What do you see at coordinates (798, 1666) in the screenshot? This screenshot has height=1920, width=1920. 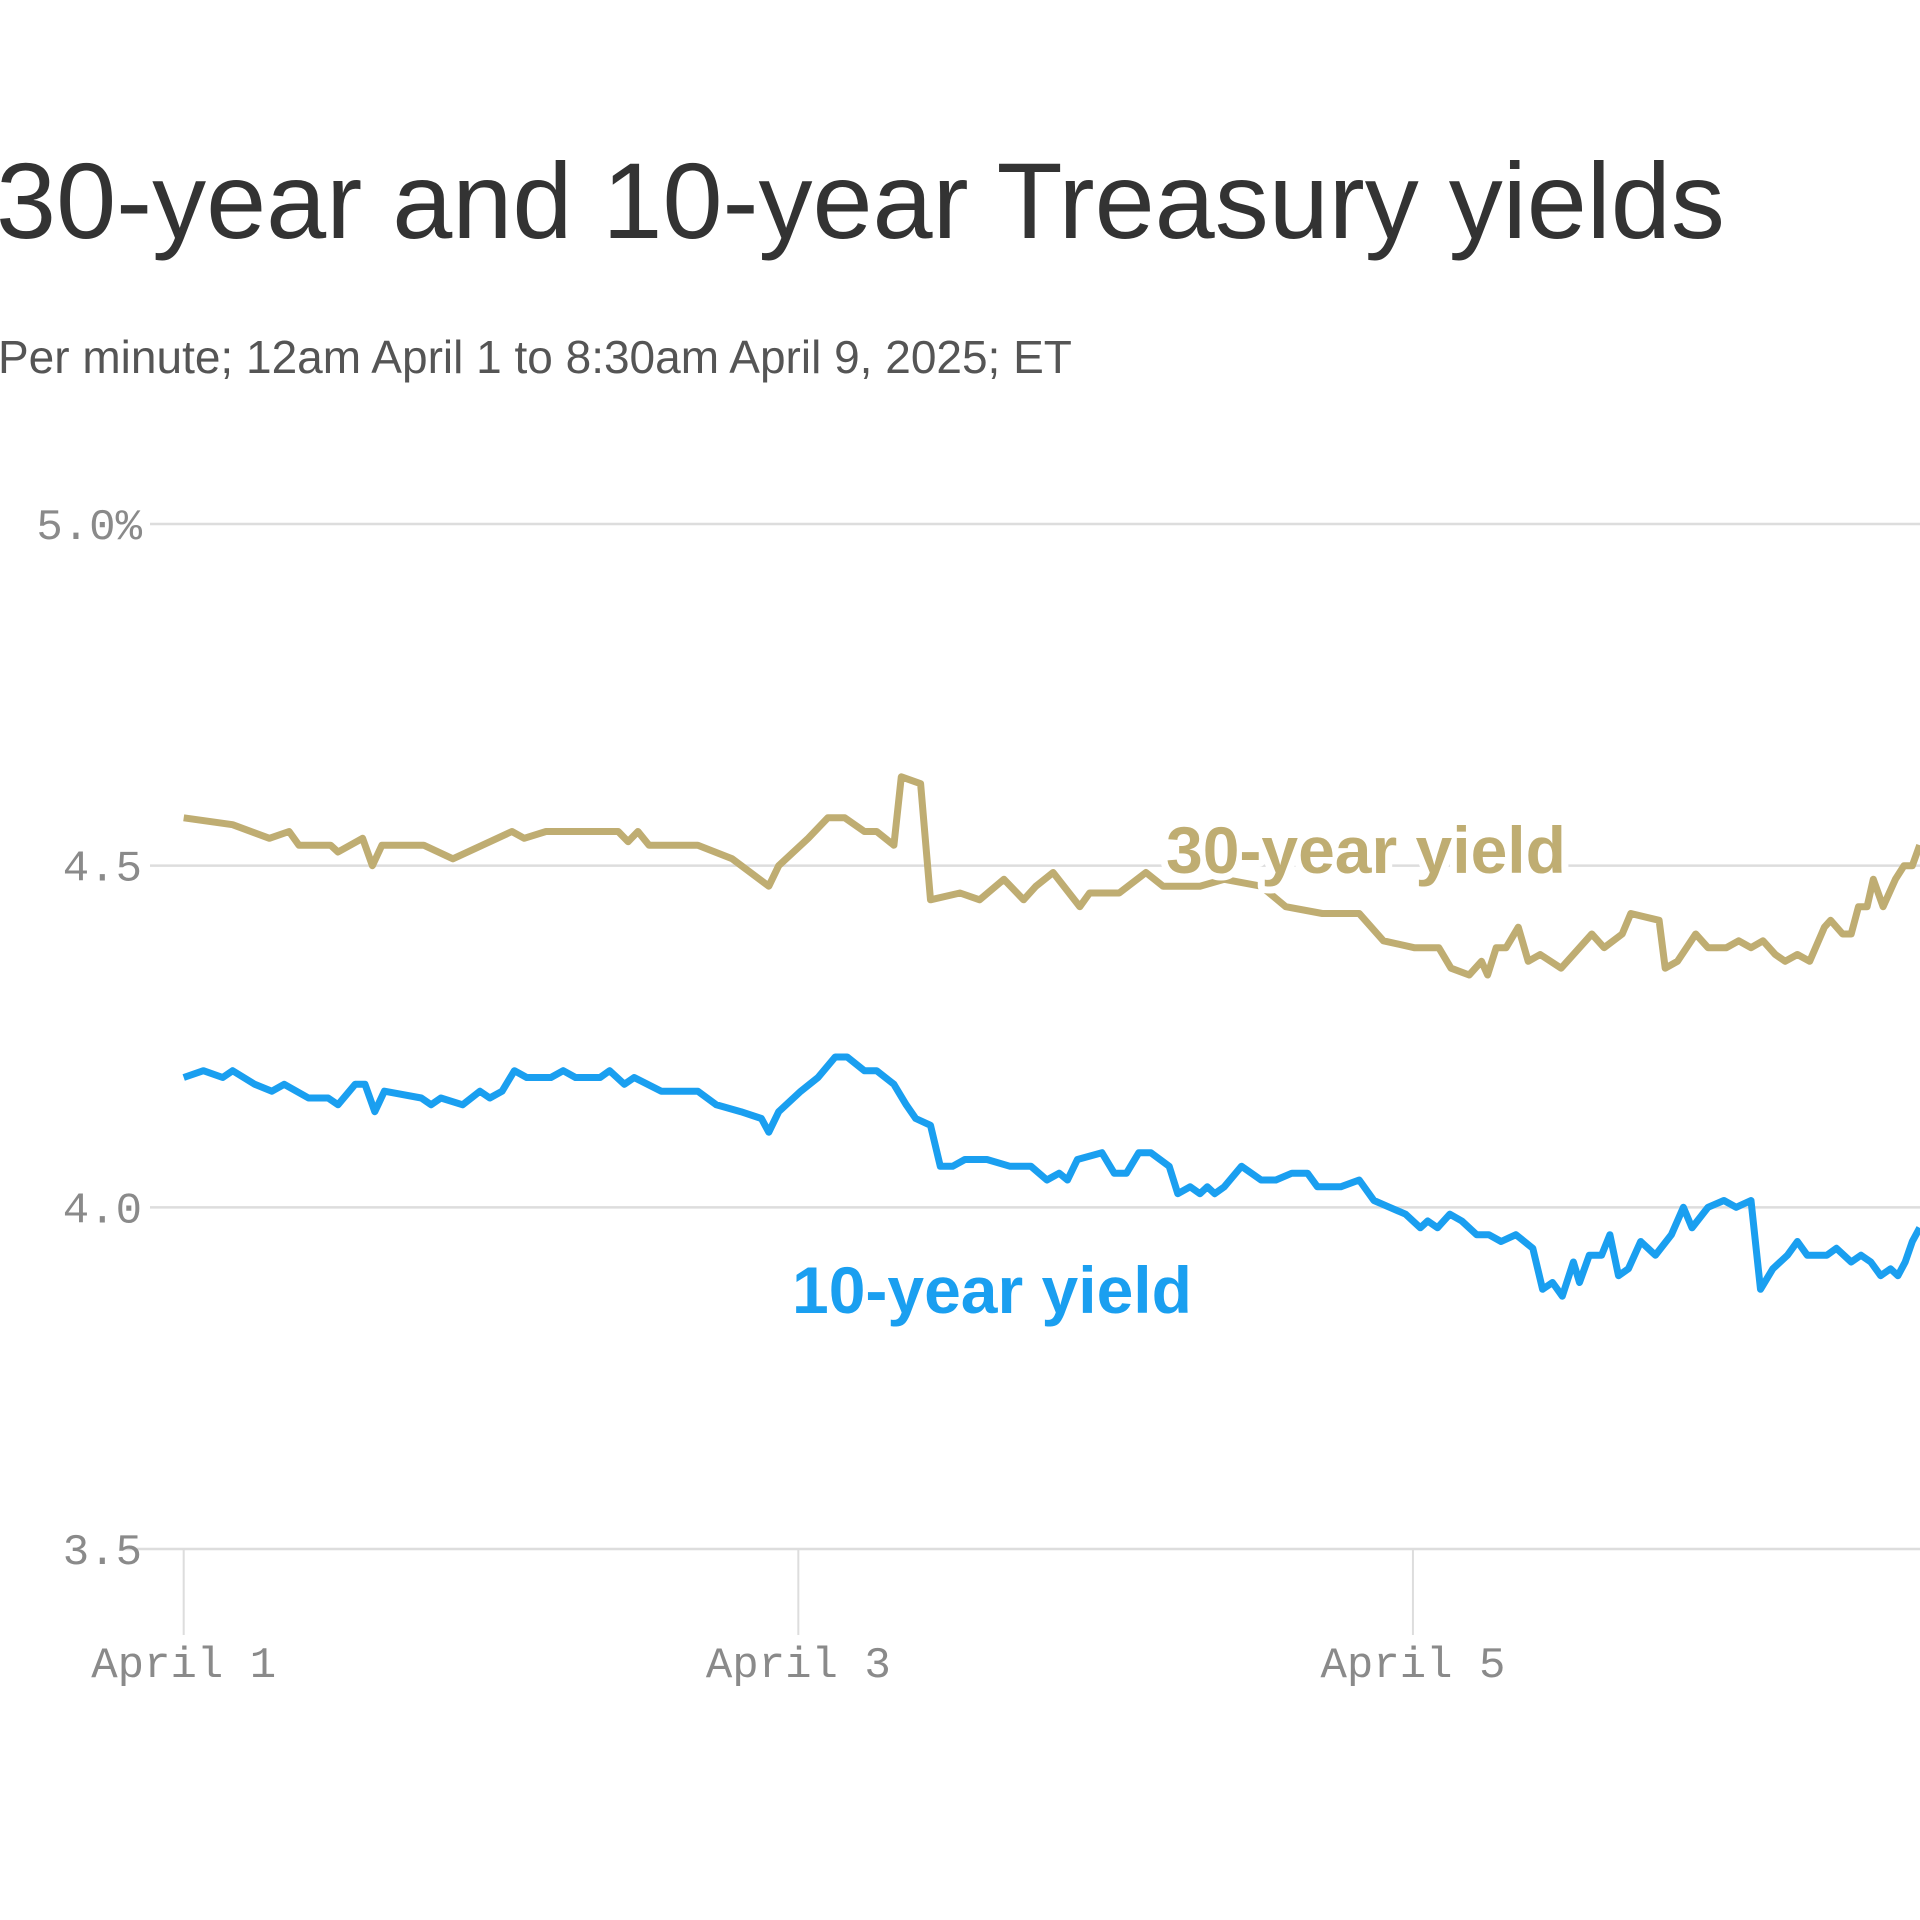 I see `x-tick-label: April 3` at bounding box center [798, 1666].